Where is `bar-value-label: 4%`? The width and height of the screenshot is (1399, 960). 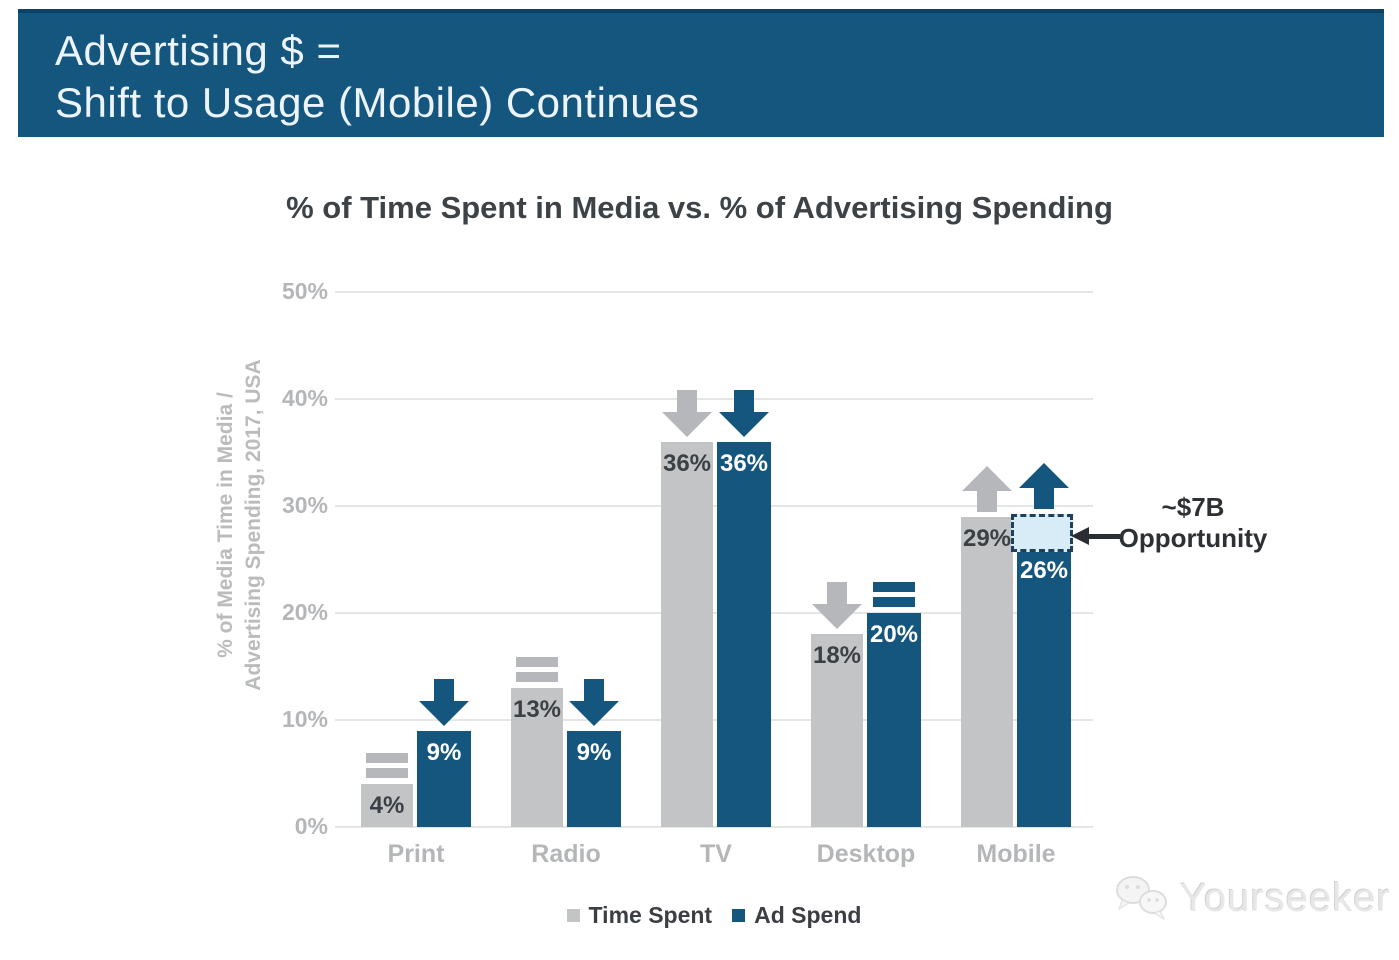
bar-value-label: 4% is located at coordinates (387, 806).